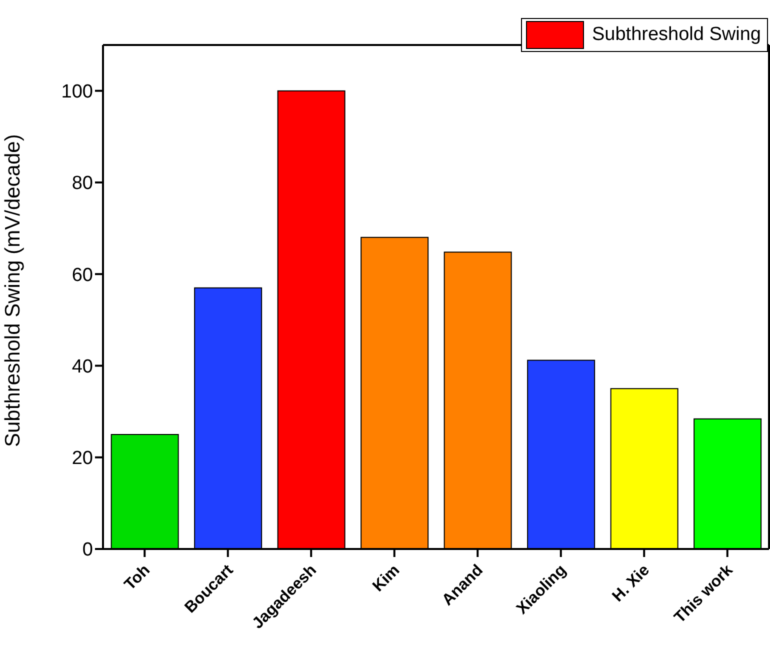  What do you see at coordinates (138, 578) in the screenshot?
I see `x-tick-label: Toh` at bounding box center [138, 578].